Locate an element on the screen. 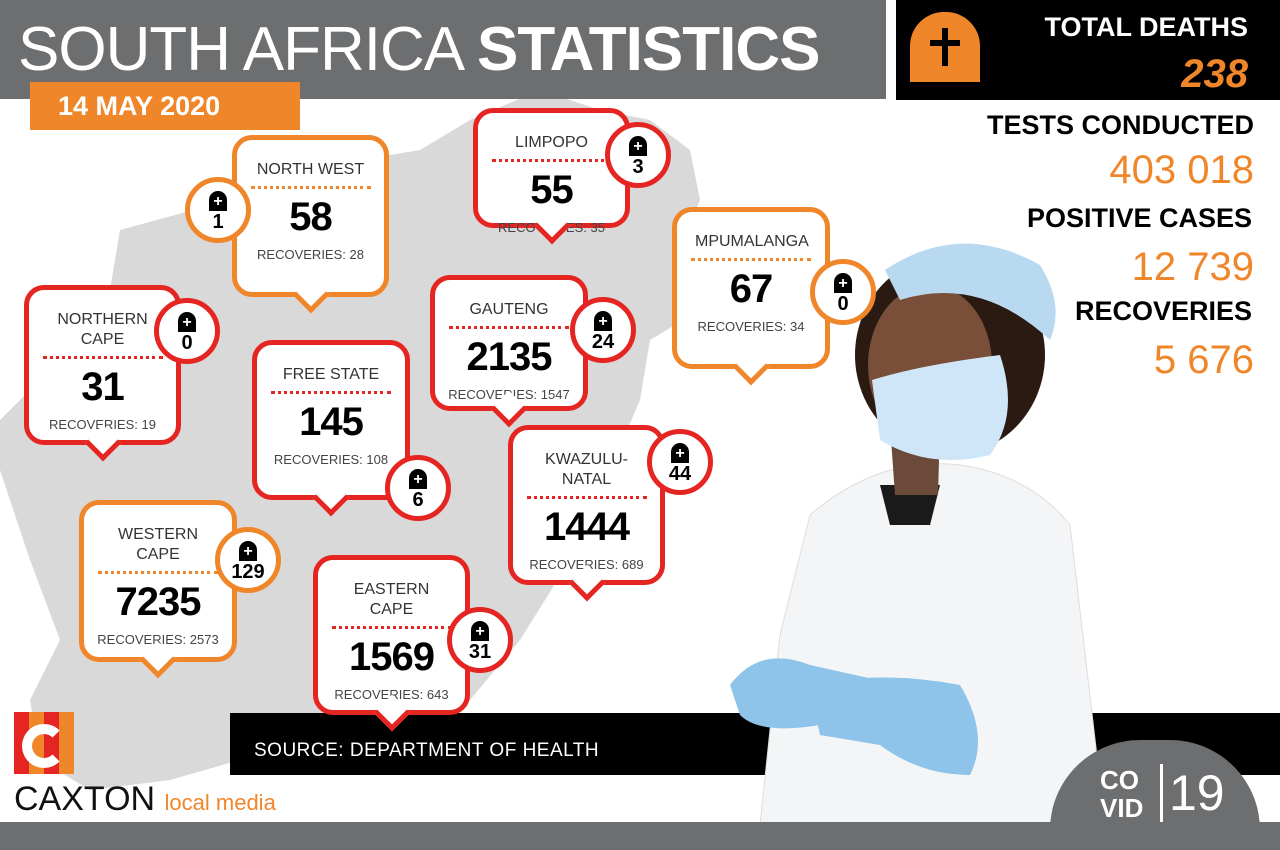 This screenshot has height=850, width=1280. covid-bottom-text: VID is located at coordinates (1122, 808).